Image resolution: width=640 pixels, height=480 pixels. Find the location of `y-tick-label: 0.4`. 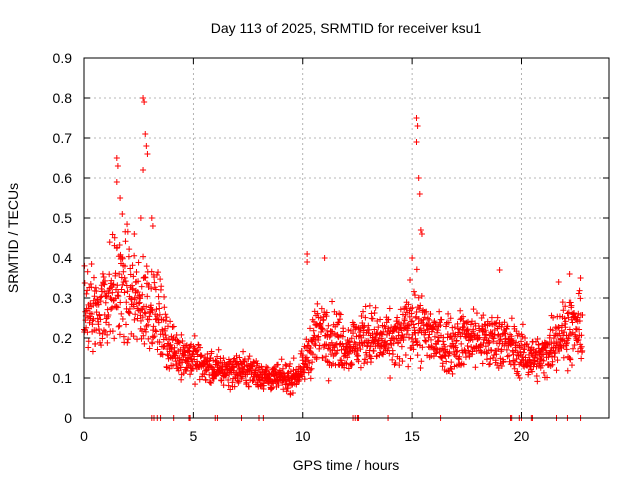

y-tick-label: 0.4 is located at coordinates (63, 258).